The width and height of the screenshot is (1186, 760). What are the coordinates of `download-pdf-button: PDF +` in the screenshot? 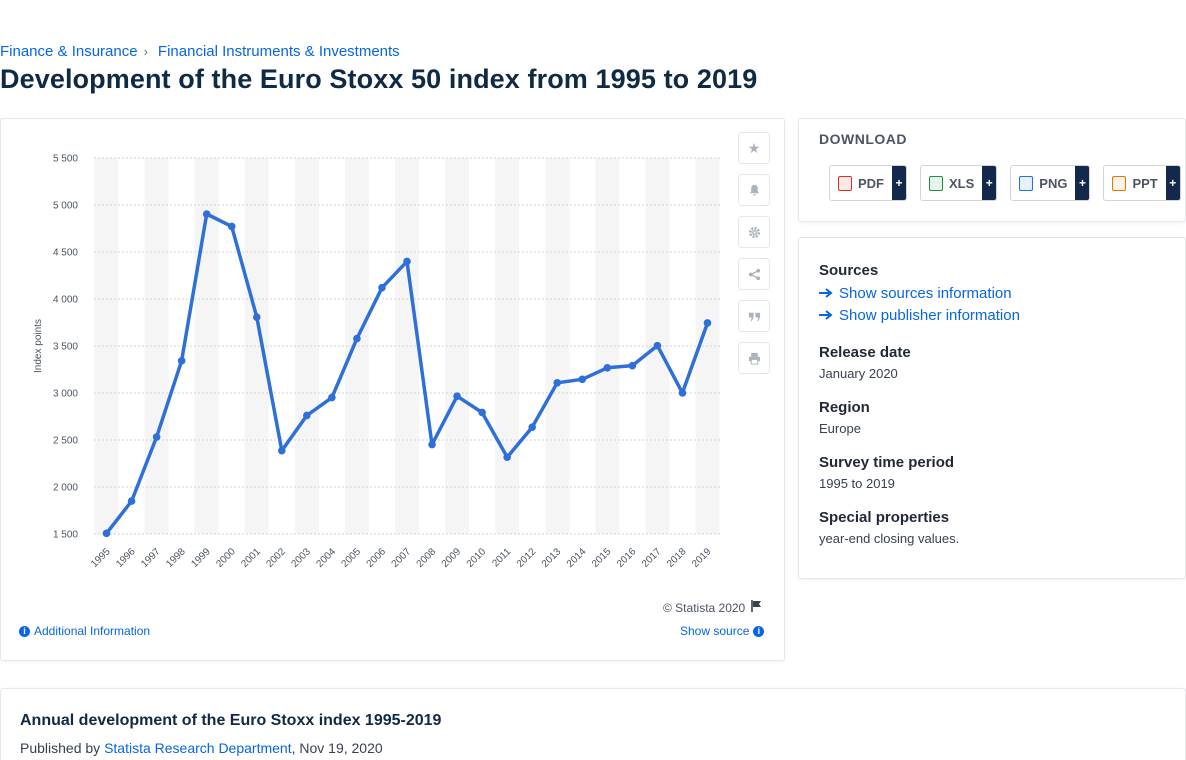 It's located at (868, 183).